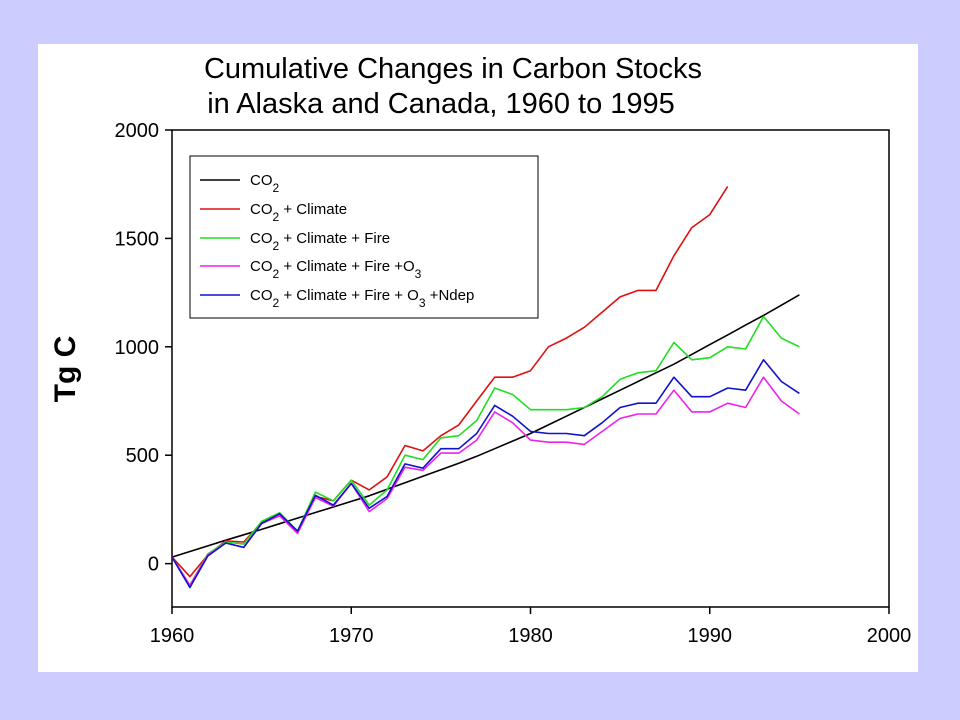  Describe the element at coordinates (530, 636) in the screenshot. I see `x-tick-label: 1980` at that location.